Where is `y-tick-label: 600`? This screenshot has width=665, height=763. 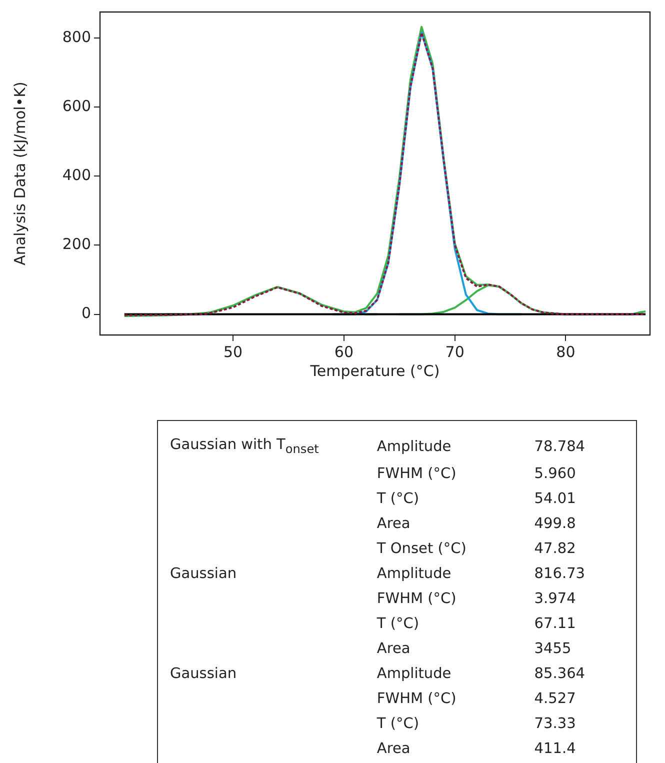 y-tick-label: 600 is located at coordinates (76, 105).